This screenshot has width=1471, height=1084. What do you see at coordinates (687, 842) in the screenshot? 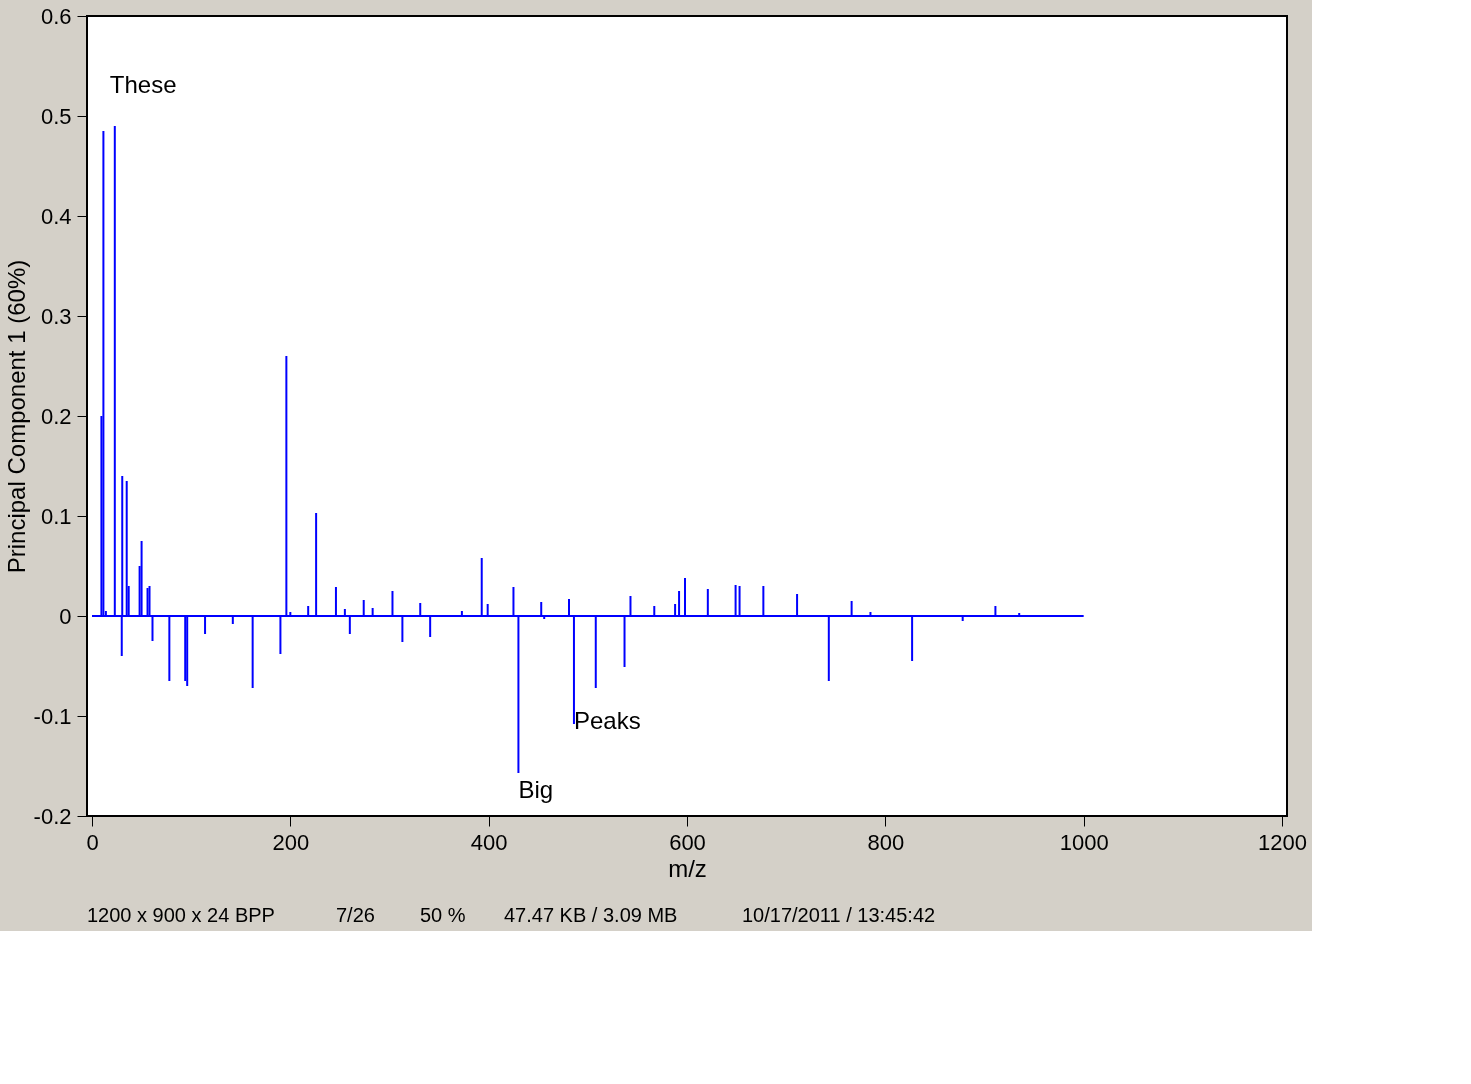
I see `x-tick-label: 600` at bounding box center [687, 842].